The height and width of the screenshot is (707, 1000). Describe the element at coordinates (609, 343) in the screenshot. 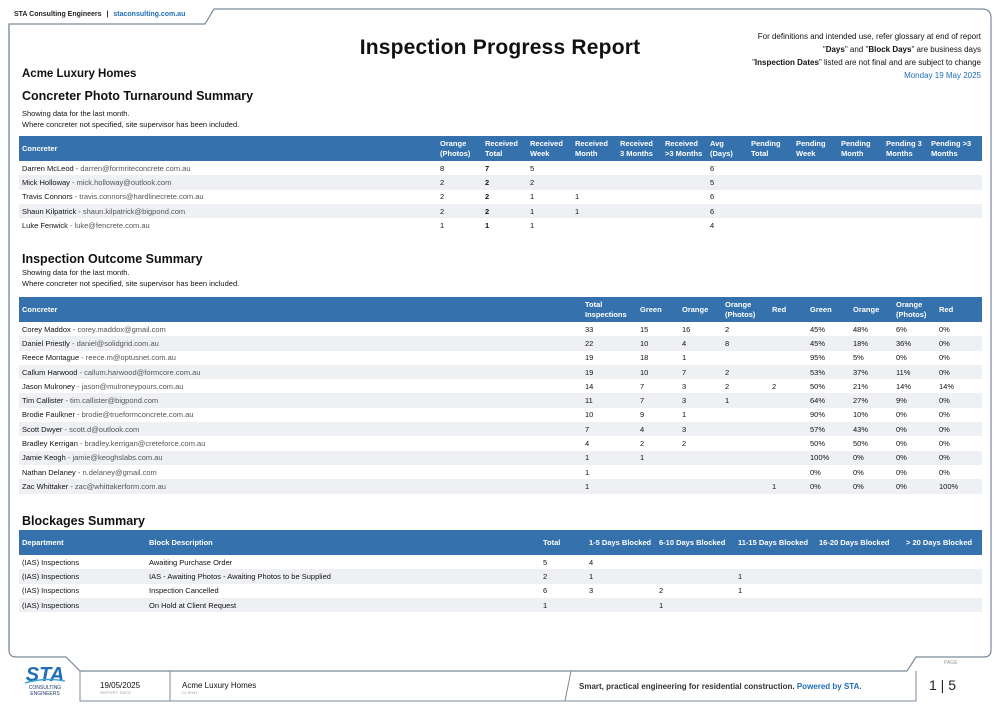

I see `table-cell: 22` at that location.